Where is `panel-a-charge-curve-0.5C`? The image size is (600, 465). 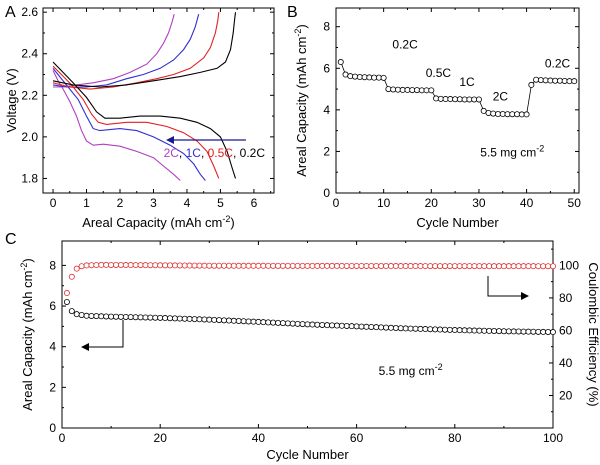
panel-a-charge-curve-0.5C is located at coordinates (136, 51).